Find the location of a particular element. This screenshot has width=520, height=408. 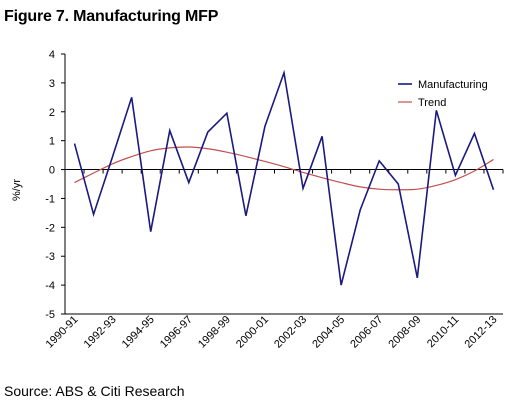

x-tick-label: 2000-01 is located at coordinates (252, 332).